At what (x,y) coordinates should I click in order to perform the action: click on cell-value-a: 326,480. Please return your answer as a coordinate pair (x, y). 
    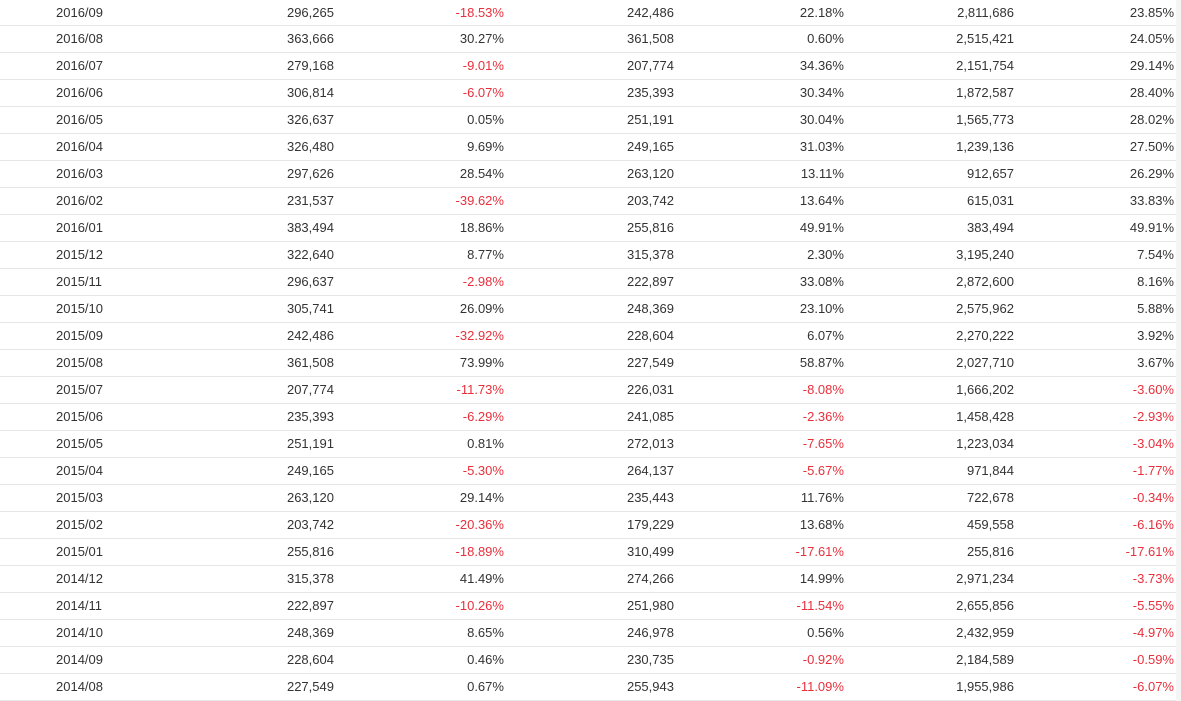
    Looking at the image, I should click on (236, 147).